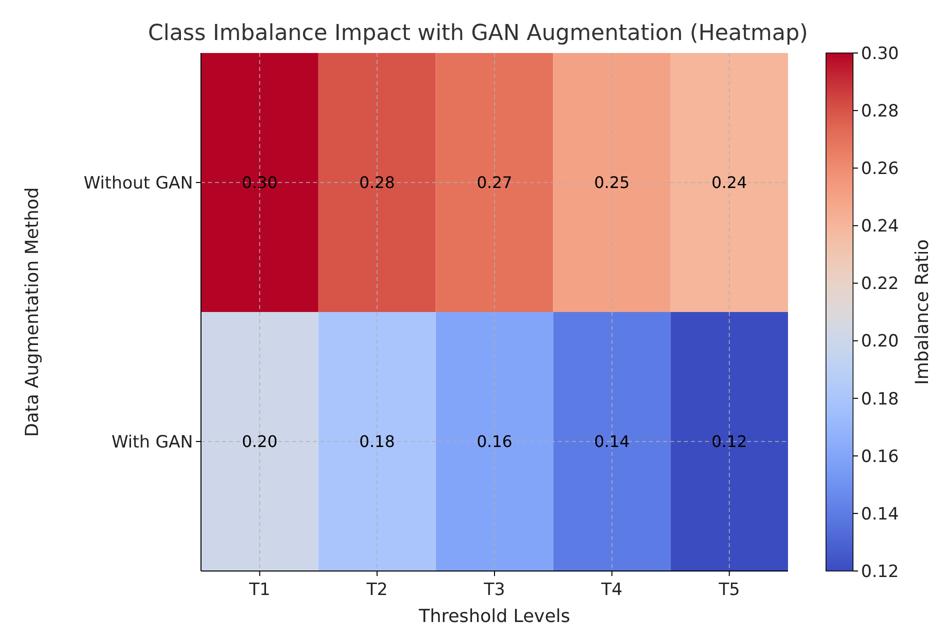 The height and width of the screenshot is (623, 937). What do you see at coordinates (260, 442) in the screenshot?
I see `data-label: 0.20` at bounding box center [260, 442].